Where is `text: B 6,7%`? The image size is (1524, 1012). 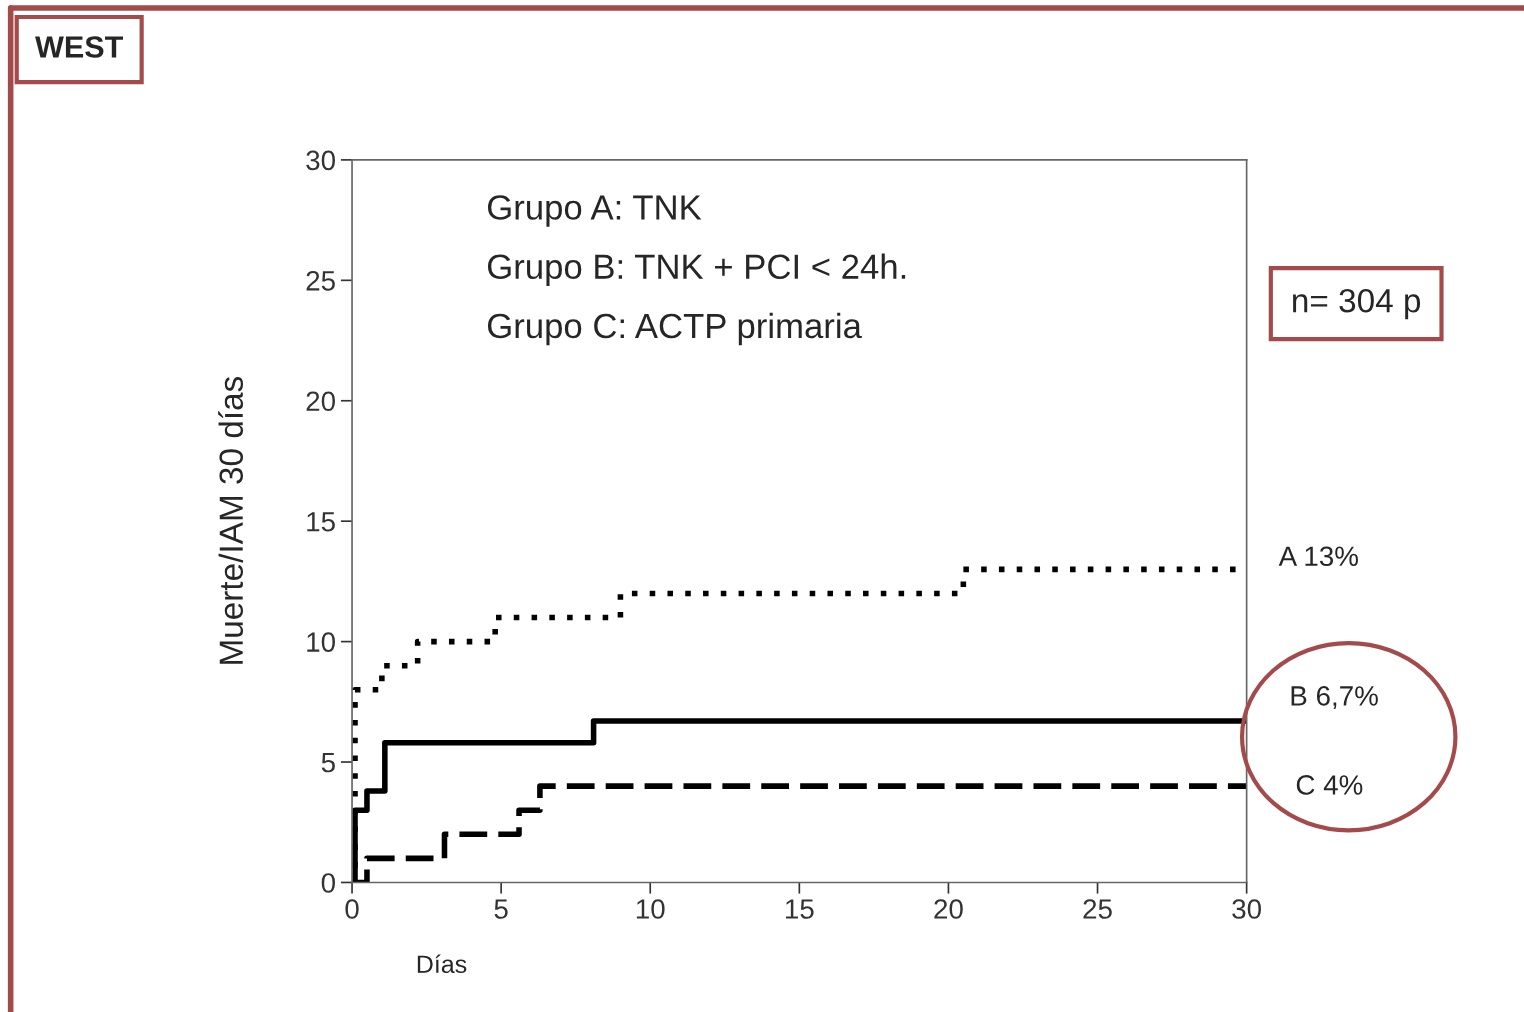
text: B 6,7% is located at coordinates (1334, 698).